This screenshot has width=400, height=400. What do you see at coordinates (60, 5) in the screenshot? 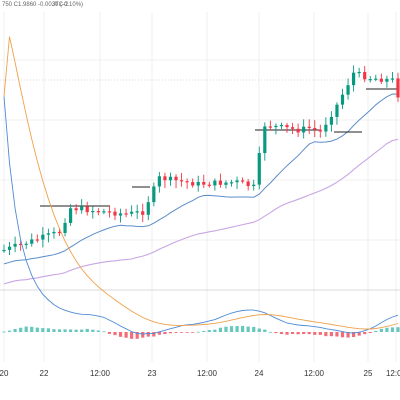
I see `header-symbol: JTC-2` at bounding box center [60, 5].